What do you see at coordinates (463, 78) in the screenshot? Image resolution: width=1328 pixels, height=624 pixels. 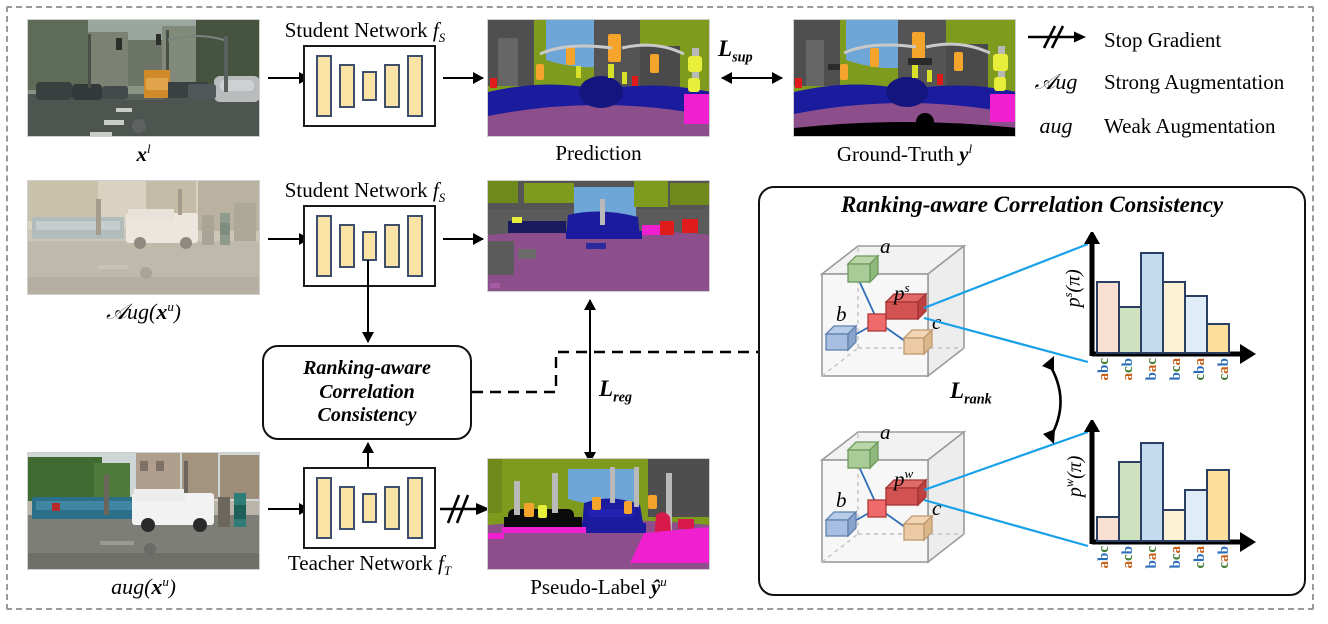 I see `labeled-arrow-out` at bounding box center [463, 78].